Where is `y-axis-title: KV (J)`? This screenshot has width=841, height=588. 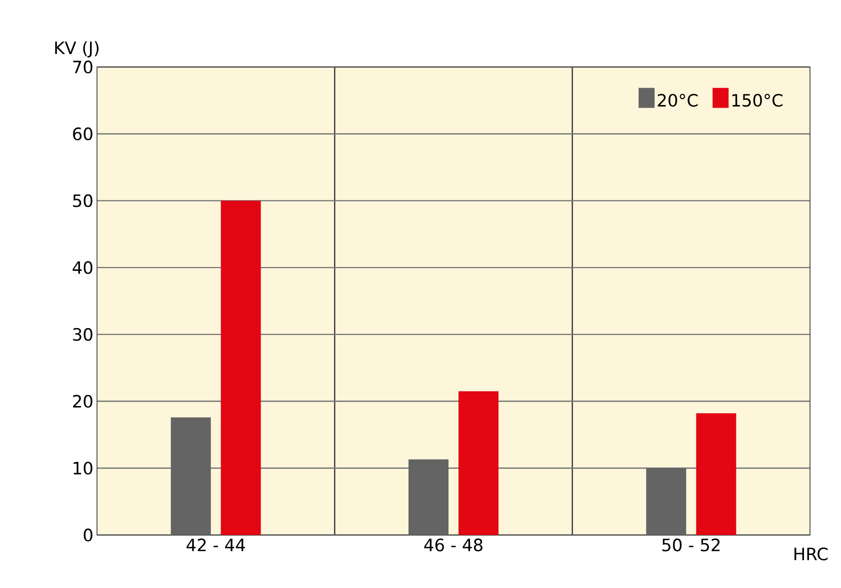
y-axis-title: KV (J) is located at coordinates (77, 49).